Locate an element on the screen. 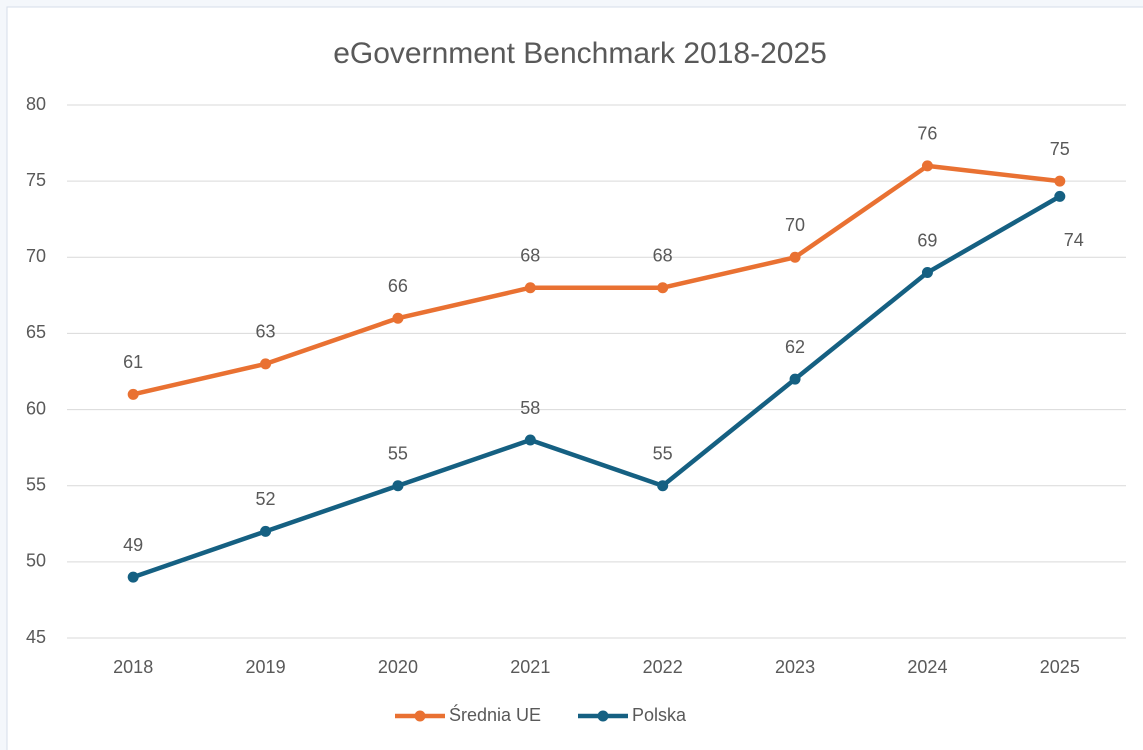 The image size is (1143, 750). y-tick-label: 45 is located at coordinates (36, 637).